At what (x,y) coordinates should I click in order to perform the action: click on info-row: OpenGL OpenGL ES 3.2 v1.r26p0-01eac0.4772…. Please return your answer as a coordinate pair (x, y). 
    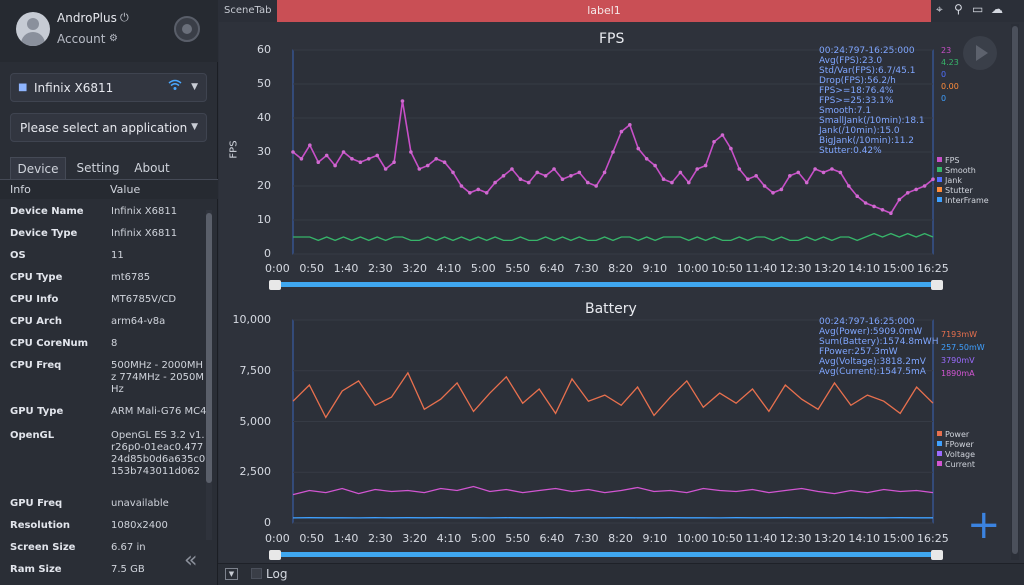
    Looking at the image, I should click on (103, 458).